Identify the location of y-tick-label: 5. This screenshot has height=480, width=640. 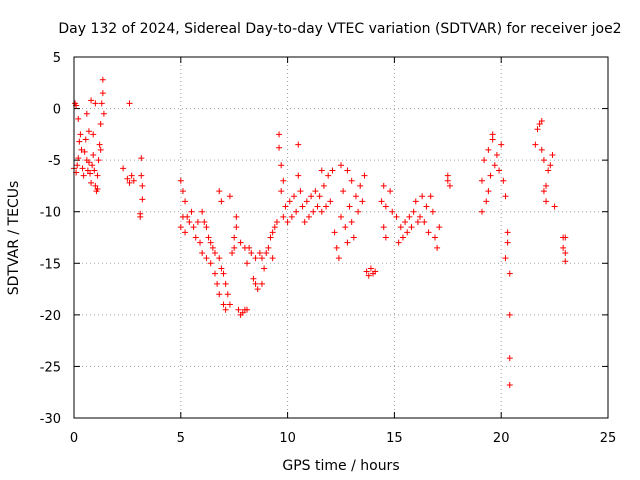
(57, 58).